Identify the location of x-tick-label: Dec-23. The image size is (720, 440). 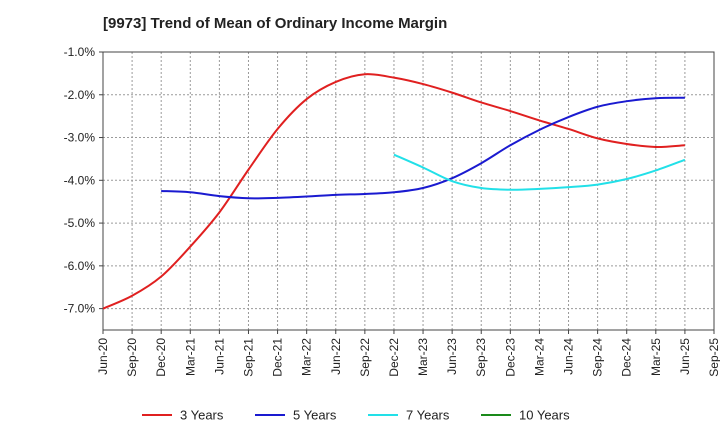
(510, 357).